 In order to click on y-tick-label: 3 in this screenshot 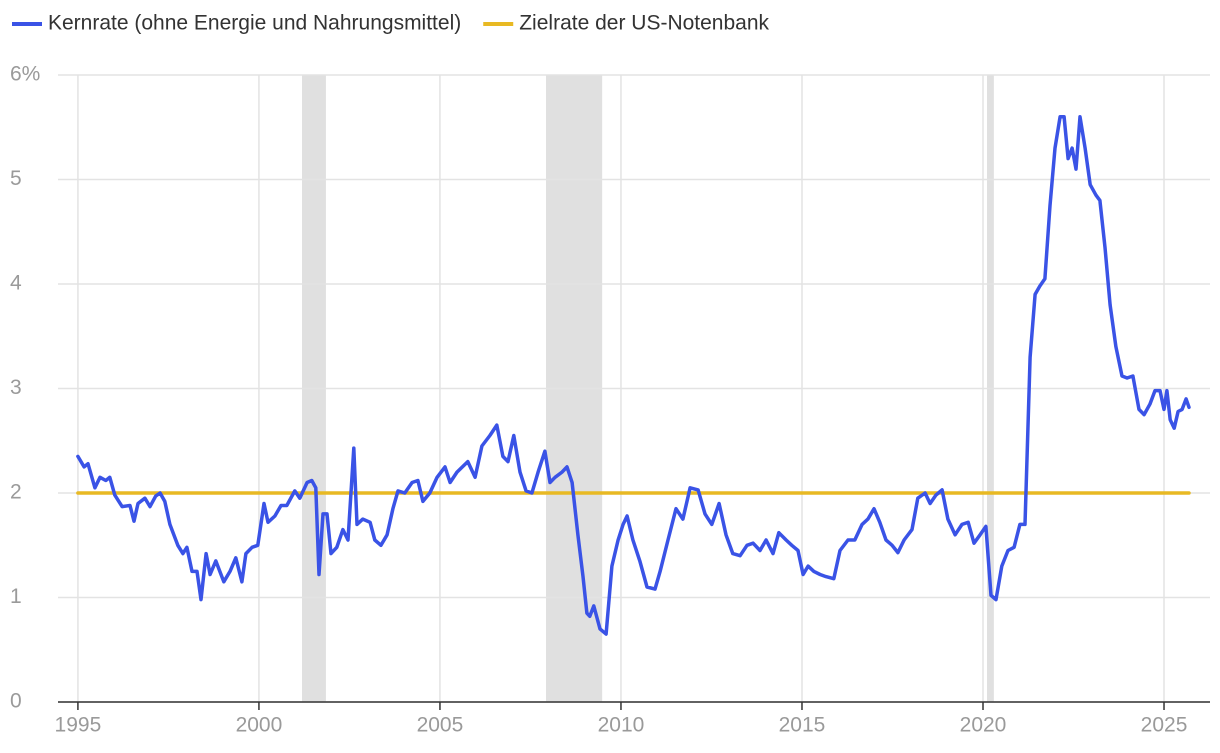, I will do `click(16, 387)`.